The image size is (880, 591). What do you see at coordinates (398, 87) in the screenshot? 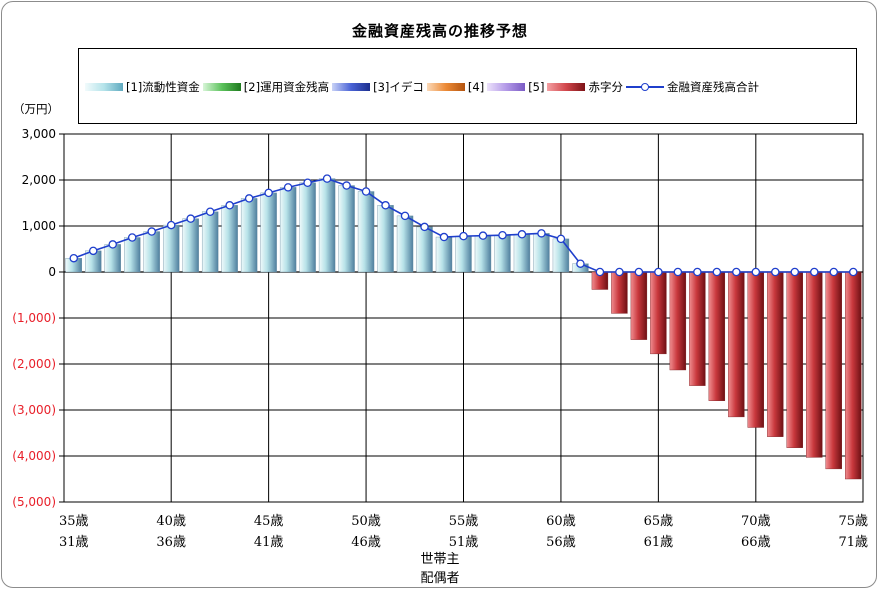
I see `legend-label-ideco: [3]イデコ` at bounding box center [398, 87].